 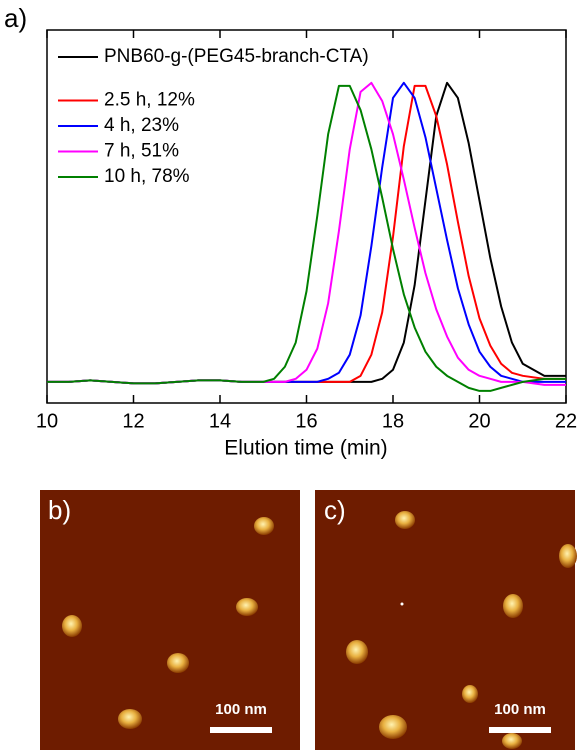 What do you see at coordinates (220, 421) in the screenshot?
I see `x-tick-label: 14` at bounding box center [220, 421].